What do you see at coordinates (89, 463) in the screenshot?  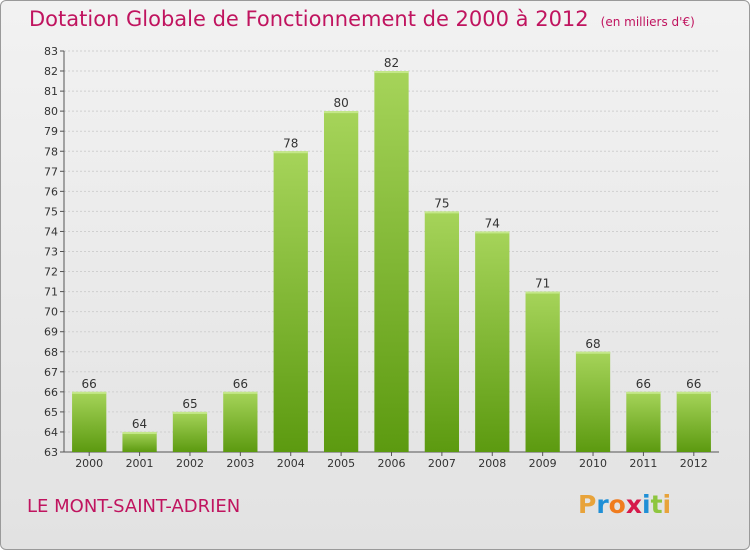 I see `x-tick-label-2000: 2000` at bounding box center [89, 463].